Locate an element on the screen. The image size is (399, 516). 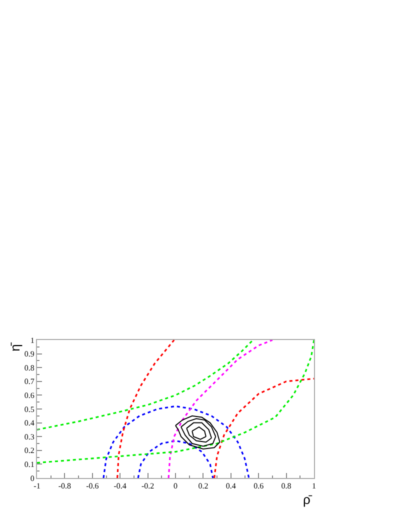
y-tick-label: 0.2 is located at coordinates (29, 451).